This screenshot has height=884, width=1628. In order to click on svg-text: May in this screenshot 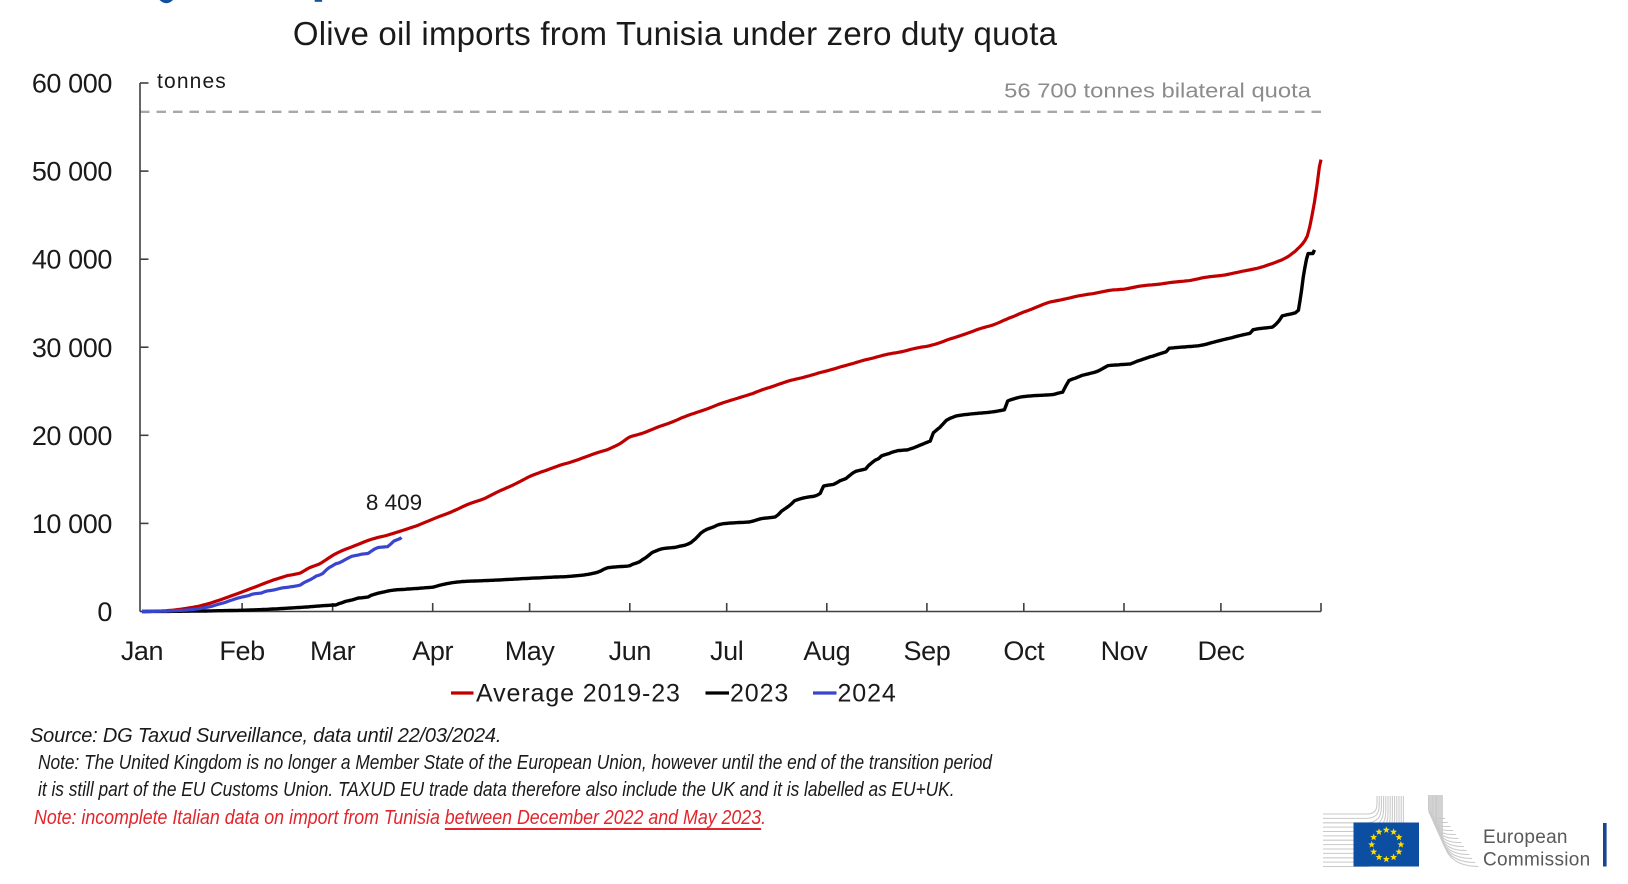, I will do `click(530, 651)`.